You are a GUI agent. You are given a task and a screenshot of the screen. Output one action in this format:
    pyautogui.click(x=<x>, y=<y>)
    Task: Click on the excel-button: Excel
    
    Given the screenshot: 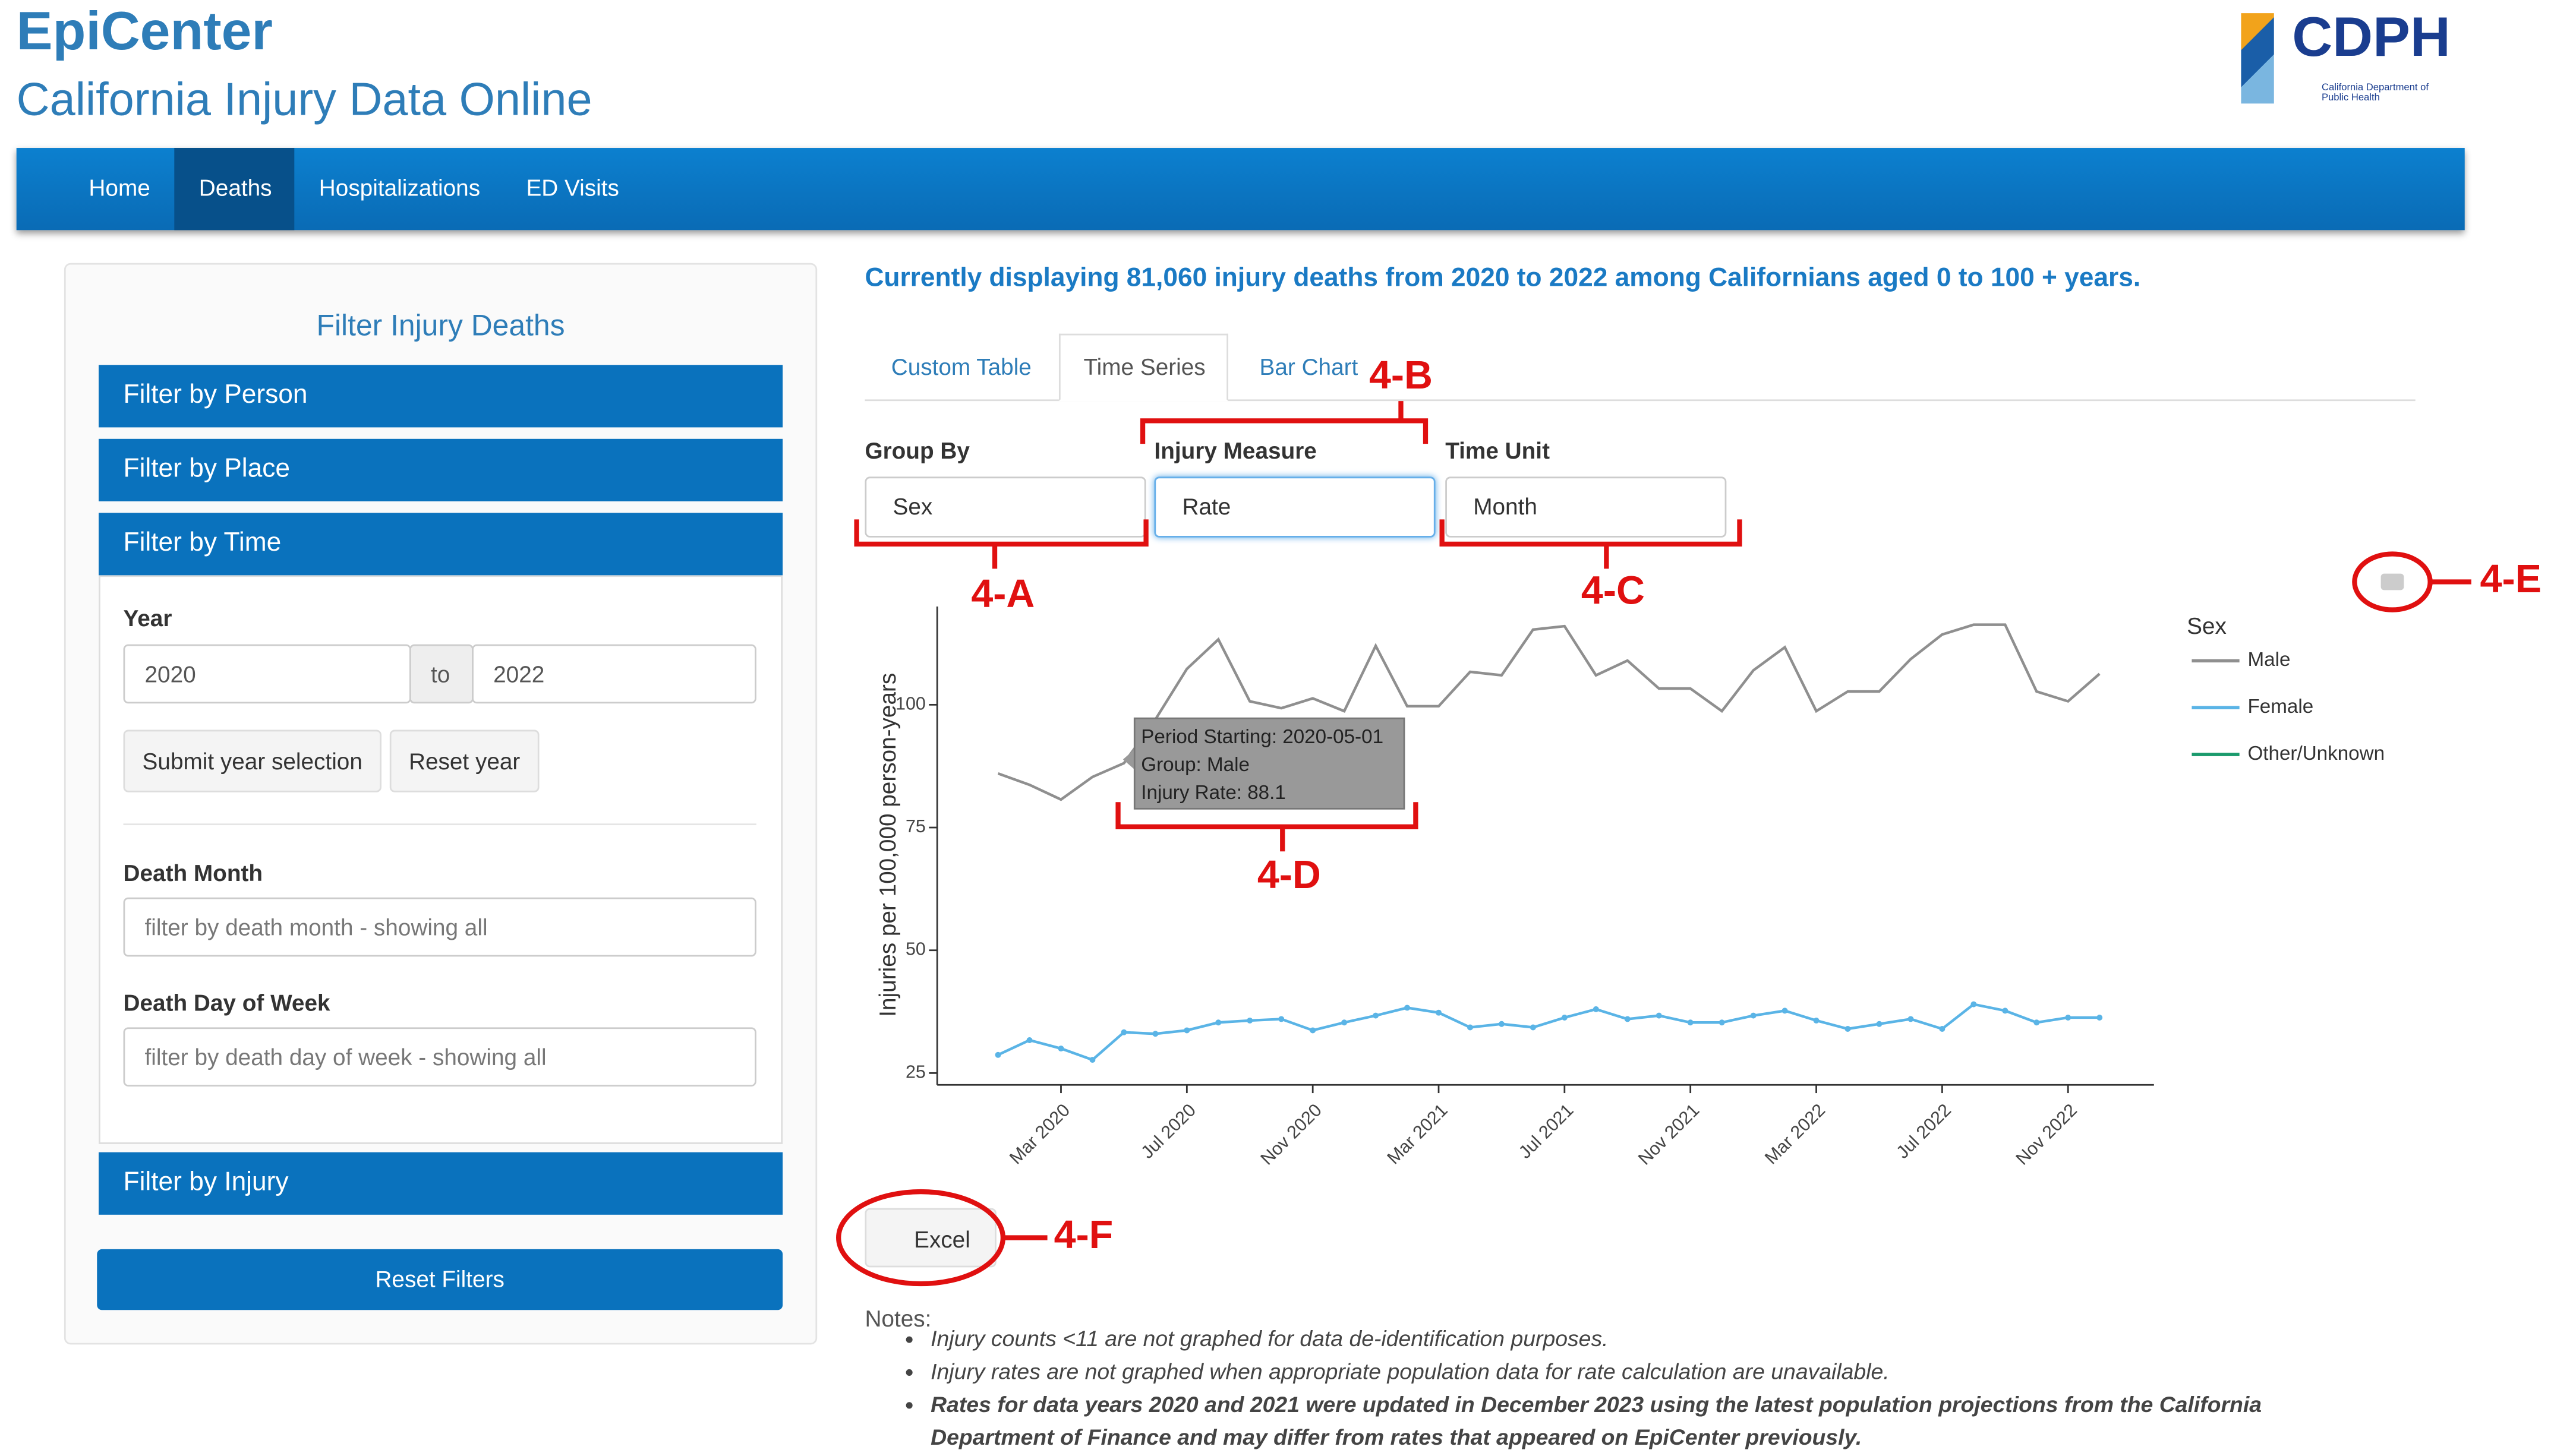 What is the action you would take?
    pyautogui.click(x=931, y=1238)
    